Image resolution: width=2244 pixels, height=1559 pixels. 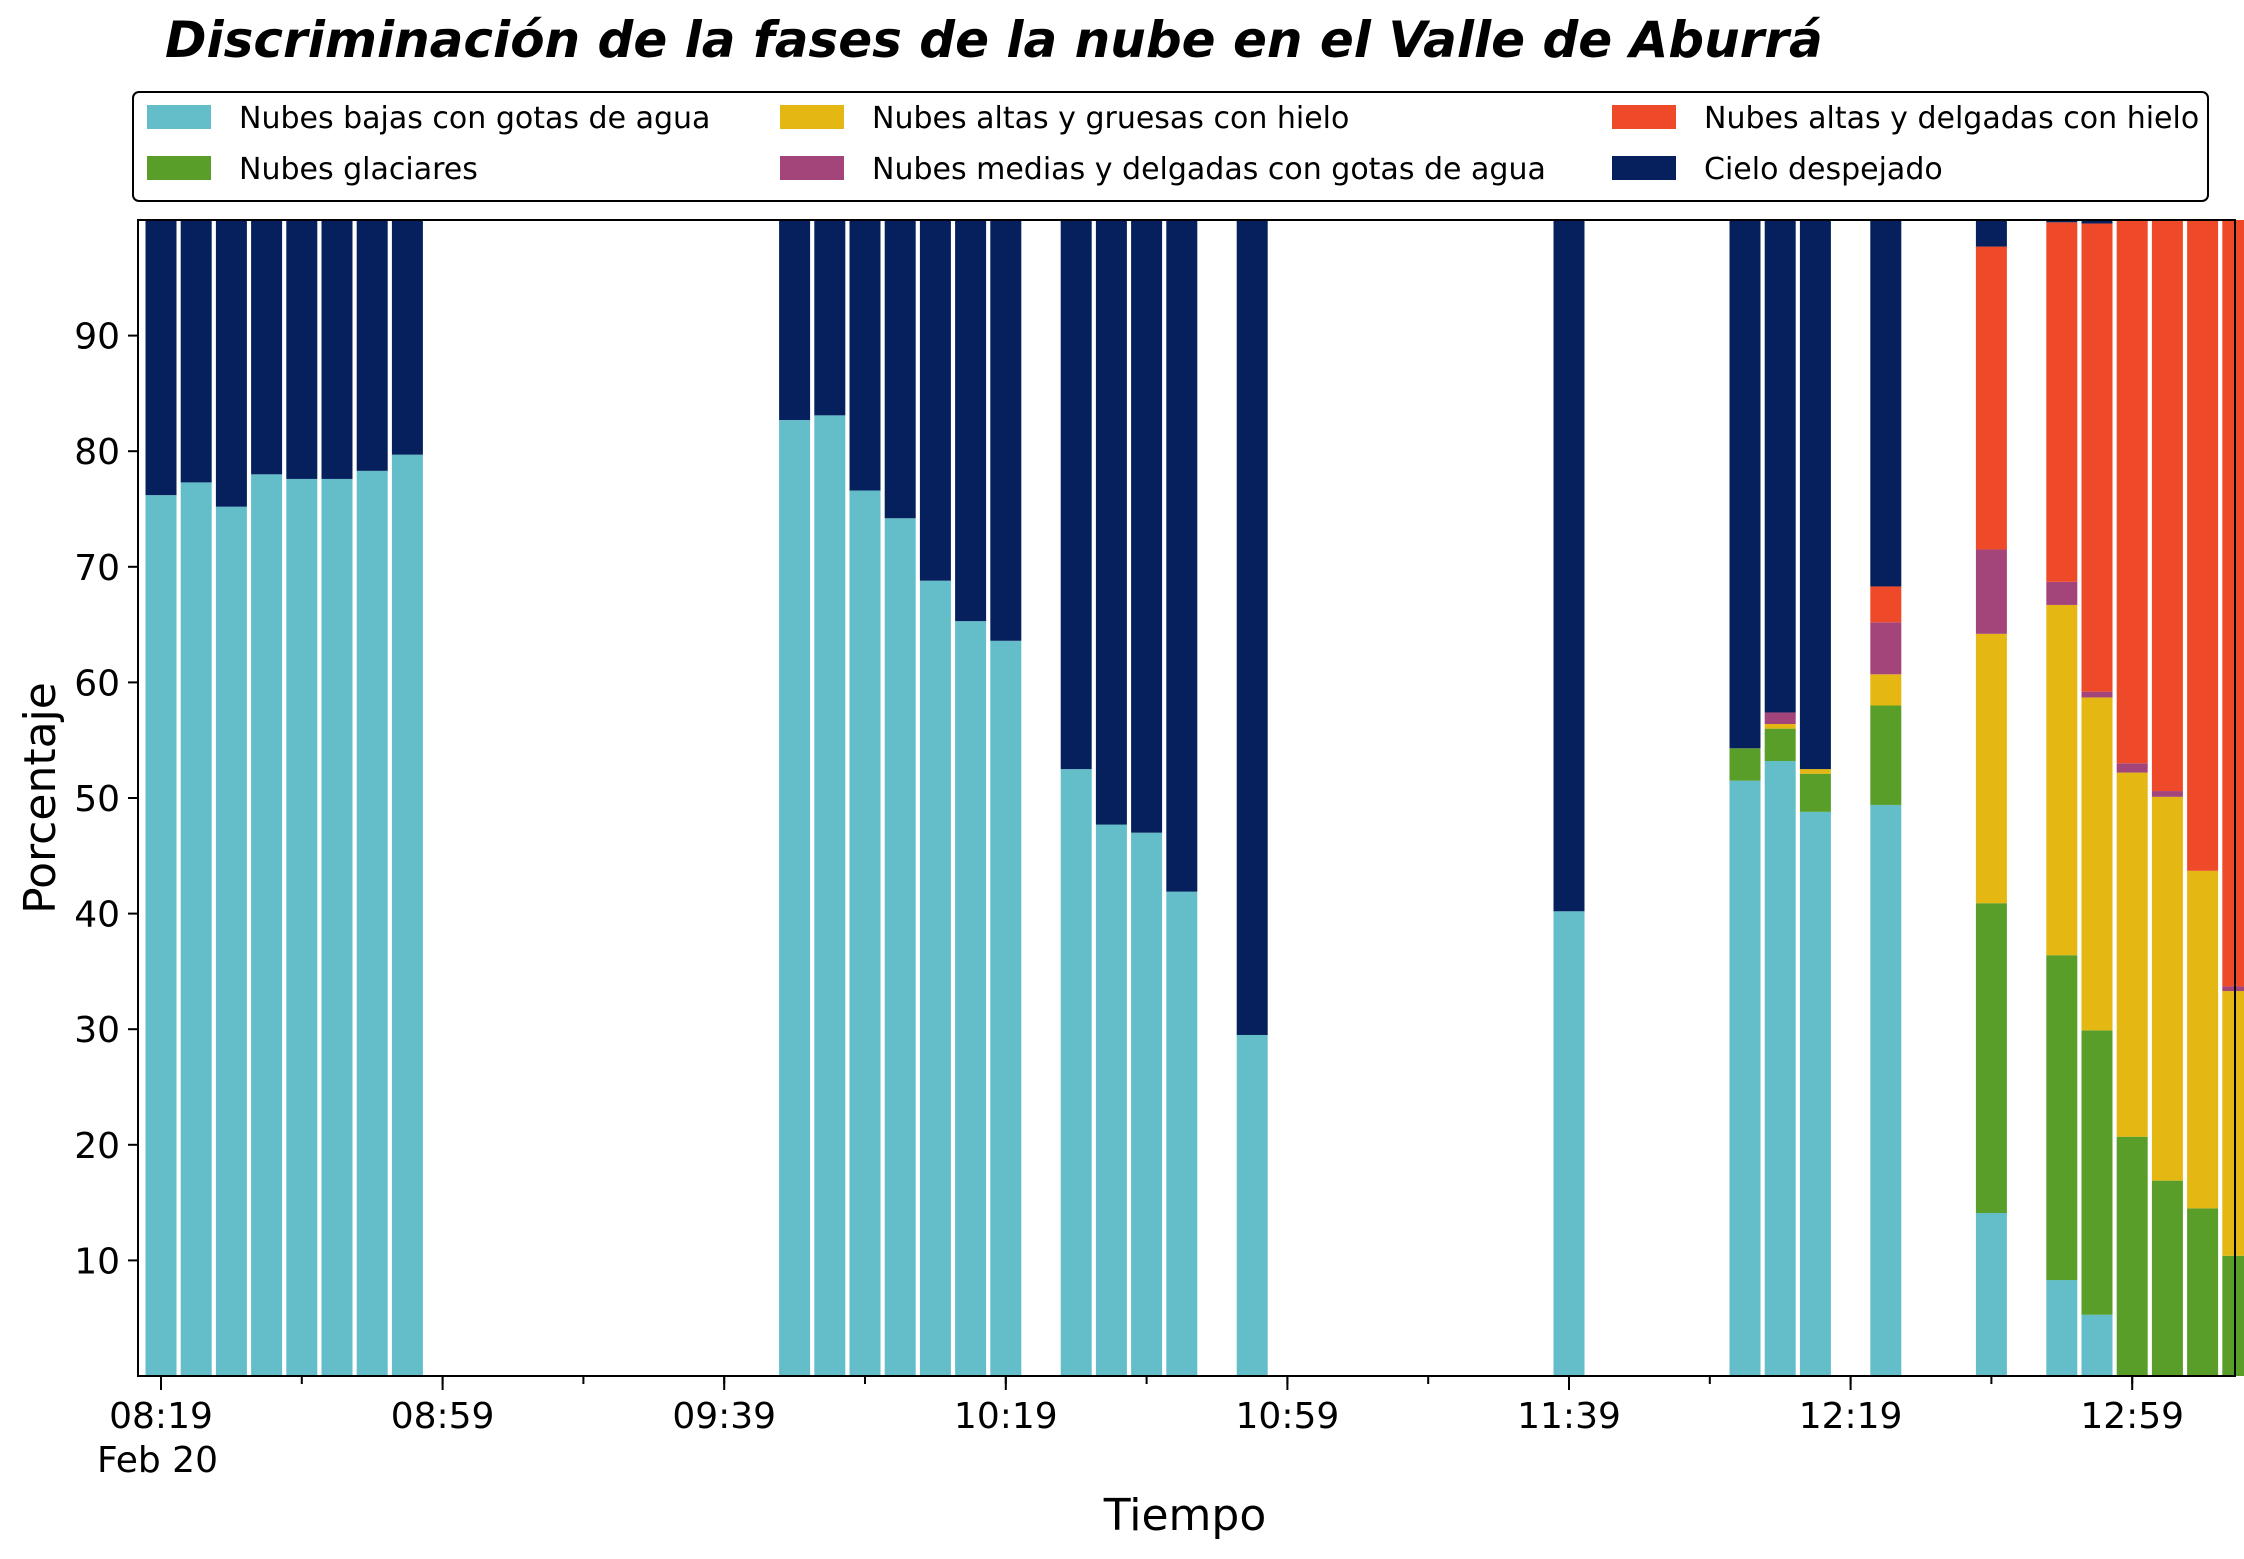 What do you see at coordinates (97, 799) in the screenshot?
I see `y-tick-label: 50` at bounding box center [97, 799].